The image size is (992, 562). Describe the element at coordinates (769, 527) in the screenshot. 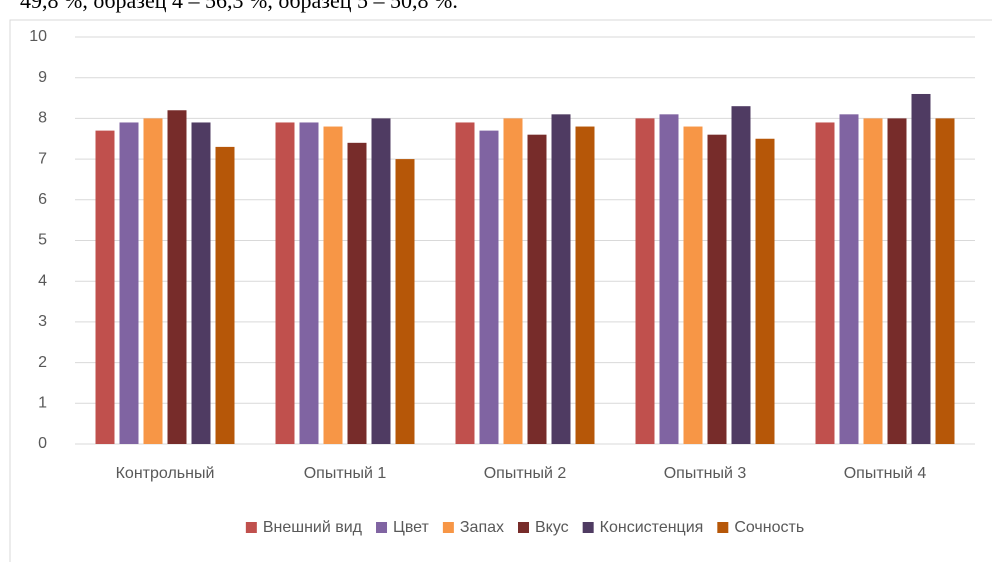

I see `legend-label: Сочность` at that location.